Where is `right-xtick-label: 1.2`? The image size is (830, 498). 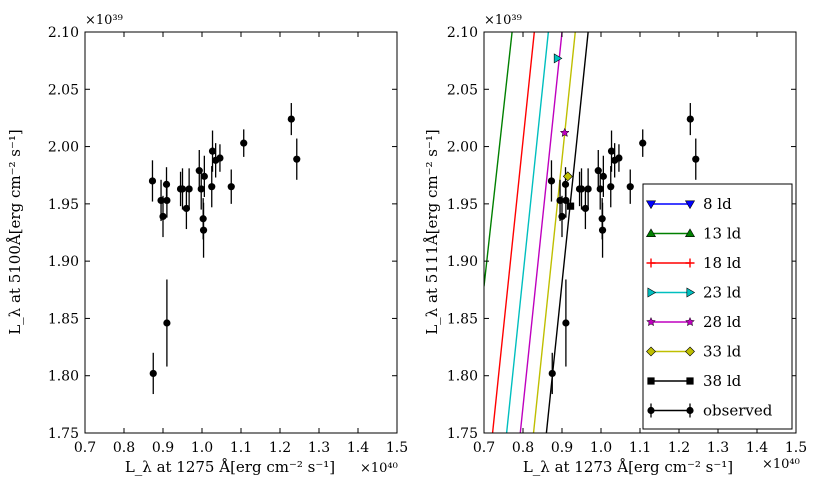 right-xtick-label: 1.2 is located at coordinates (679, 448).